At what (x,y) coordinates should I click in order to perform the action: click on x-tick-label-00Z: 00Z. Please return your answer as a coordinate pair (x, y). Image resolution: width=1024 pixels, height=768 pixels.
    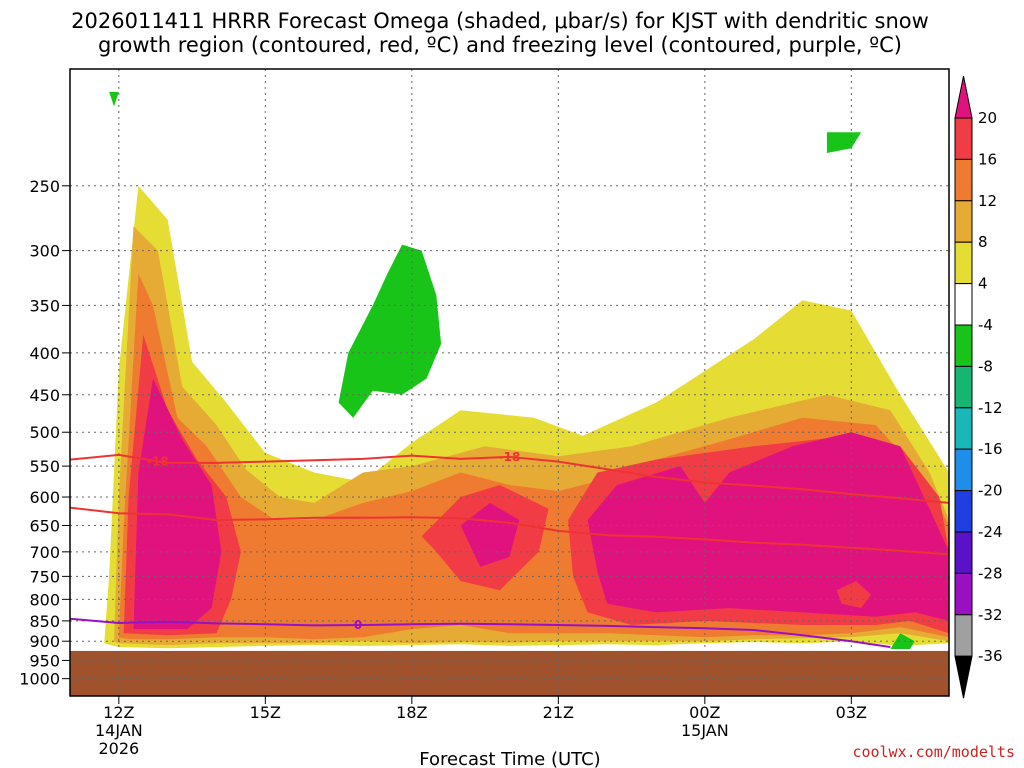
    Looking at the image, I should click on (704, 712).